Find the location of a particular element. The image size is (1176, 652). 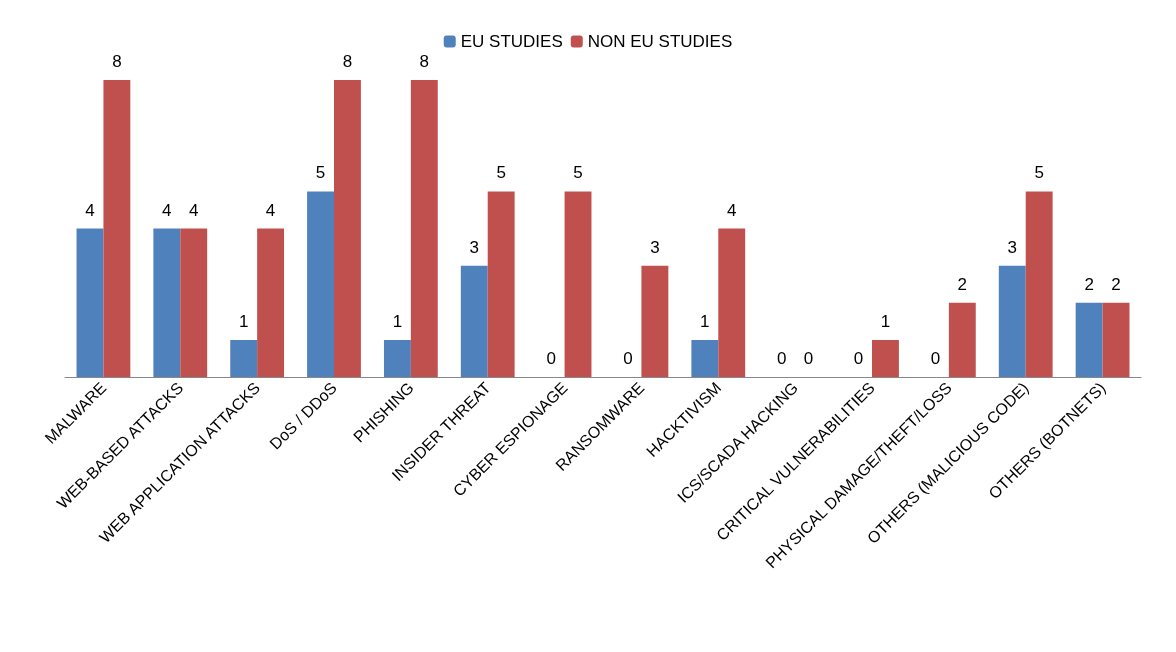

legend-label: NON EU STUDIES is located at coordinates (660, 41).